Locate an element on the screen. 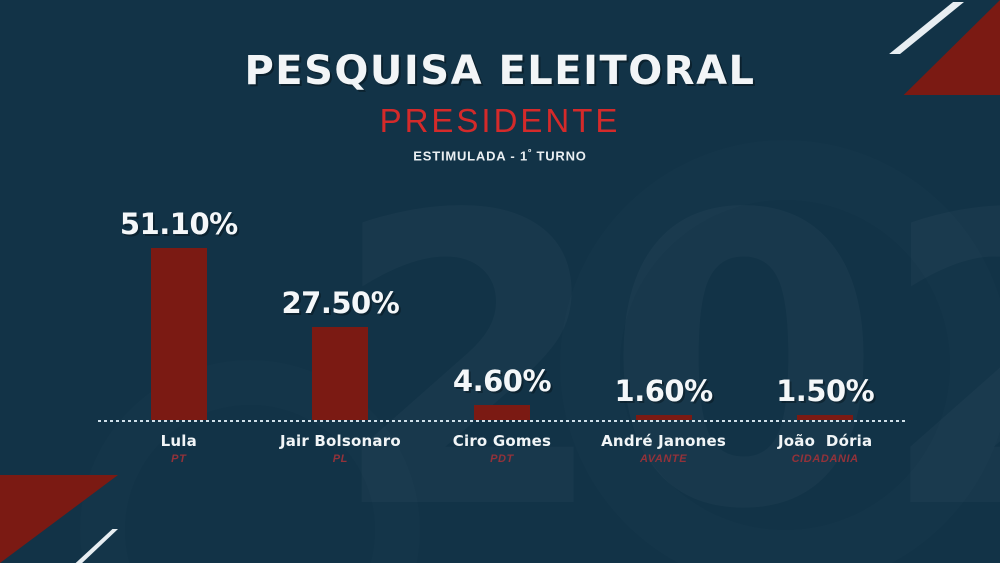 This screenshot has width=1000, height=563. bar-value-label: 4.60% is located at coordinates (502, 380).